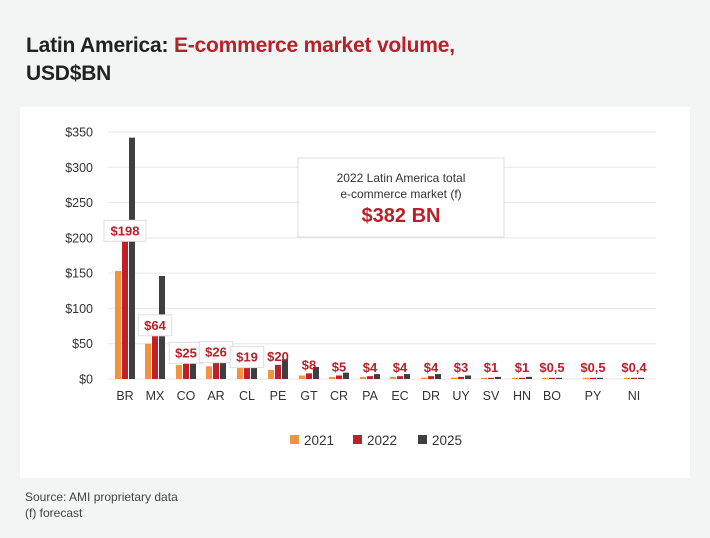  Describe the element at coordinates (79, 256) in the screenshot. I see `y-axis: $0 $50 $100 $150 $200 $250 $300 $350` at that location.